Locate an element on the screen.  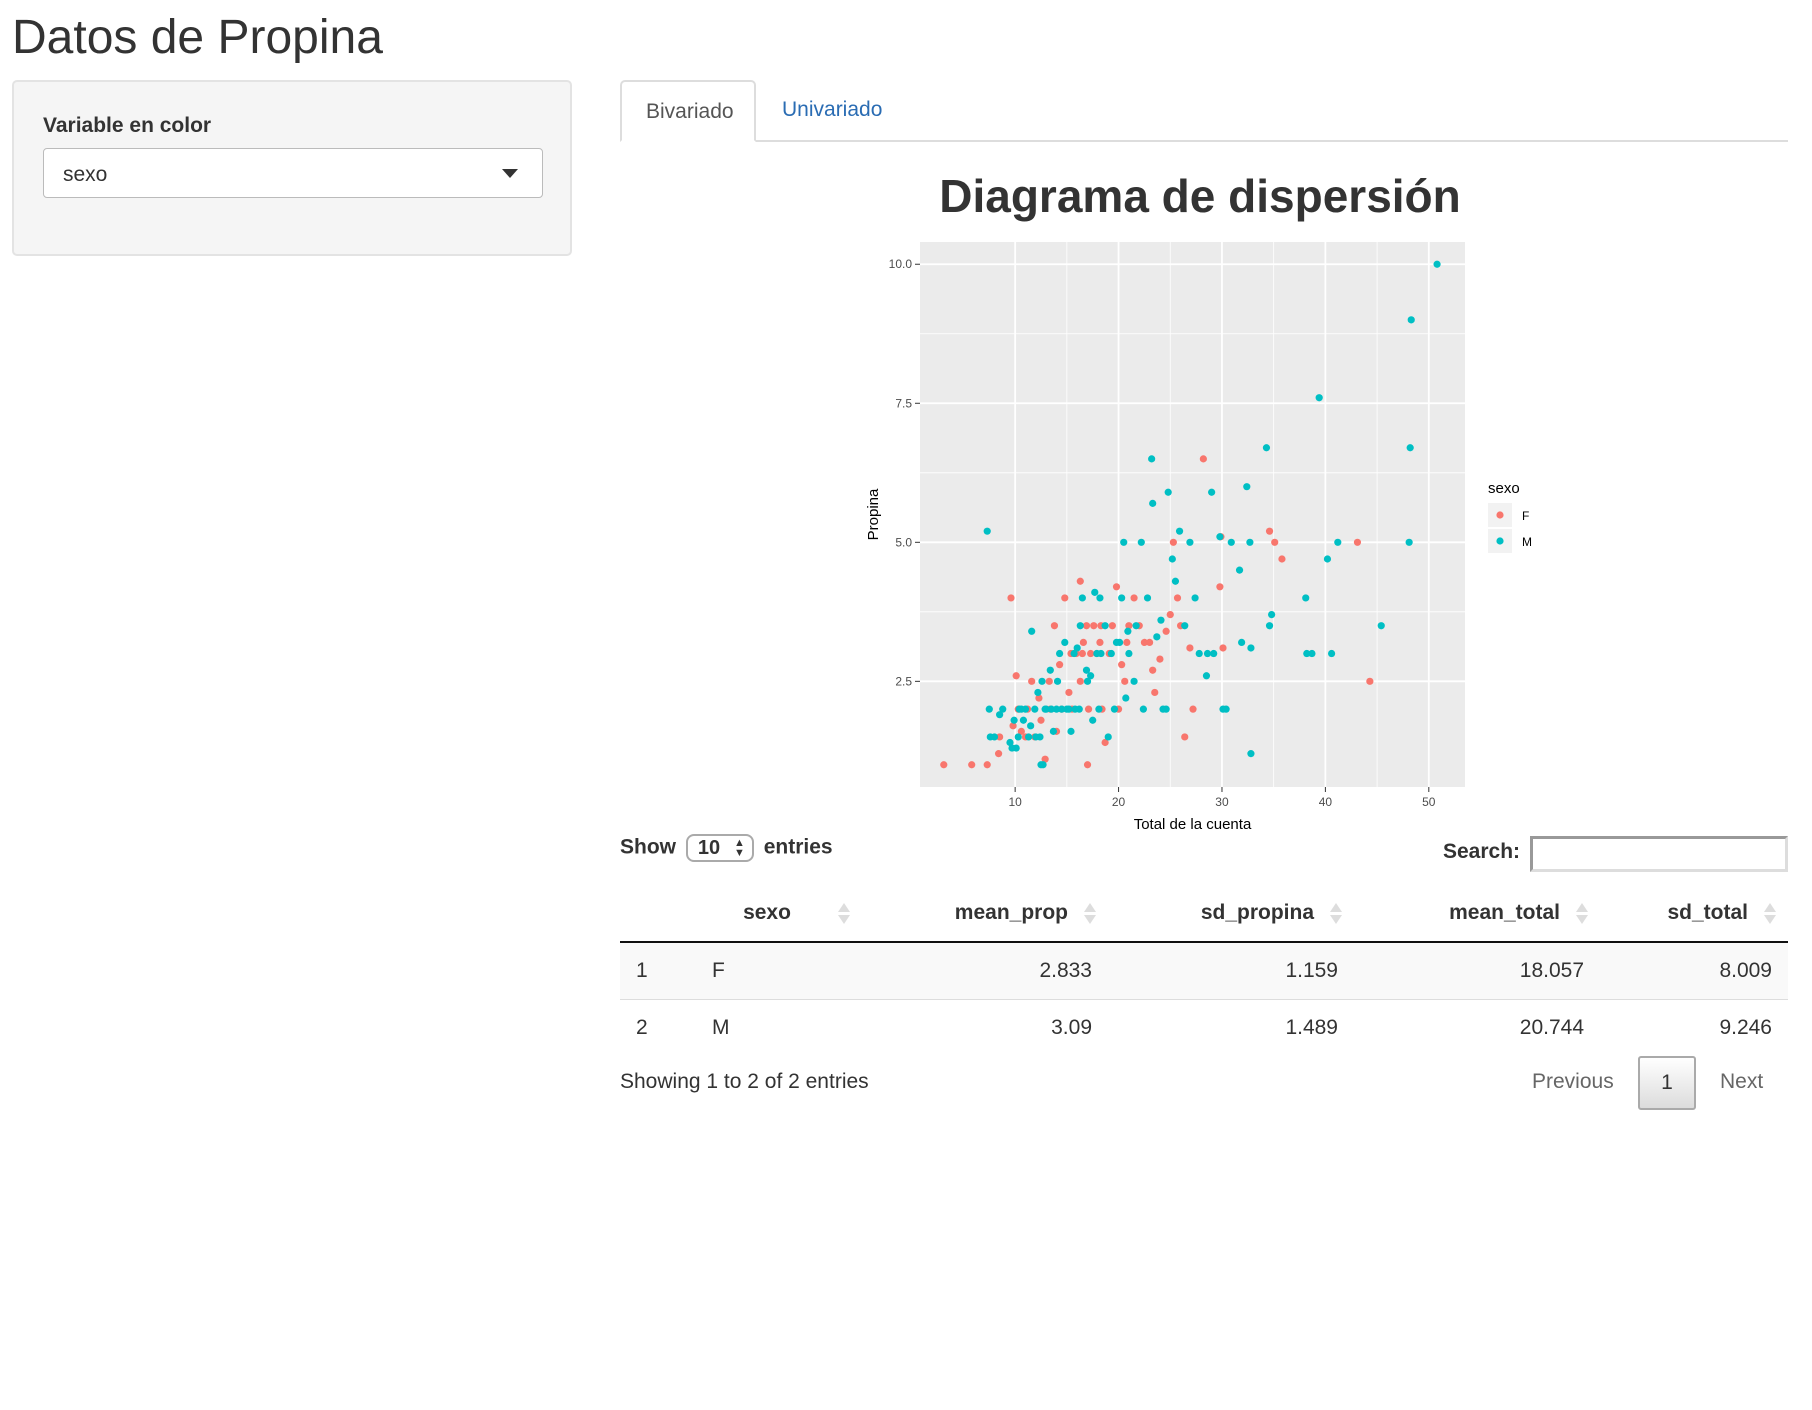
entries-length-value: 10 is located at coordinates (709, 848).